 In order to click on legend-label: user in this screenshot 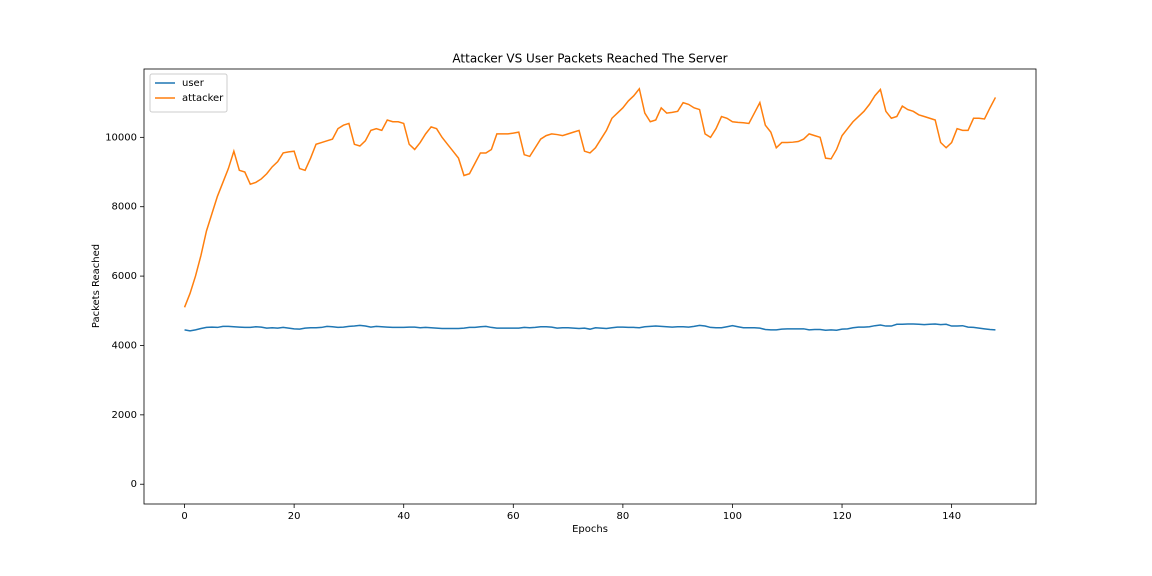, I will do `click(193, 83)`.